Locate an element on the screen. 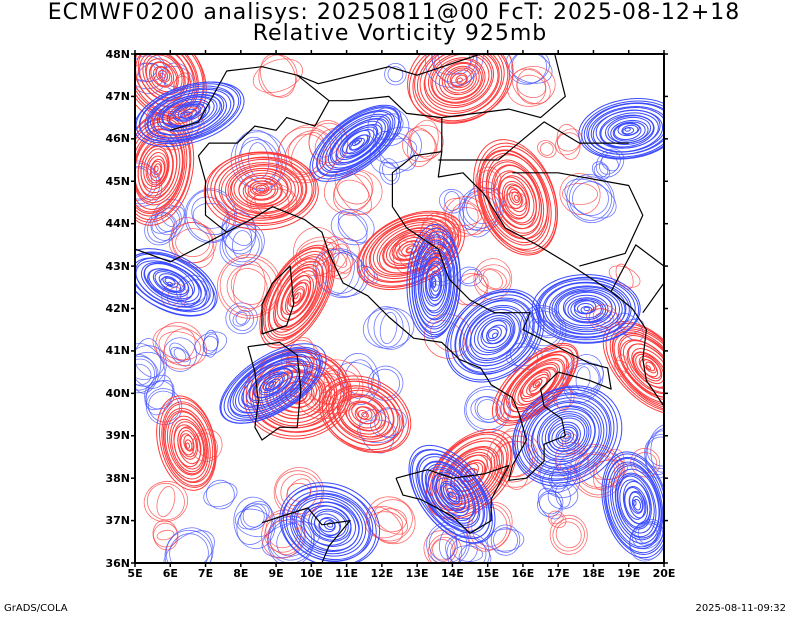 The width and height of the screenshot is (800, 618). austria-border-line is located at coordinates (431, 86).